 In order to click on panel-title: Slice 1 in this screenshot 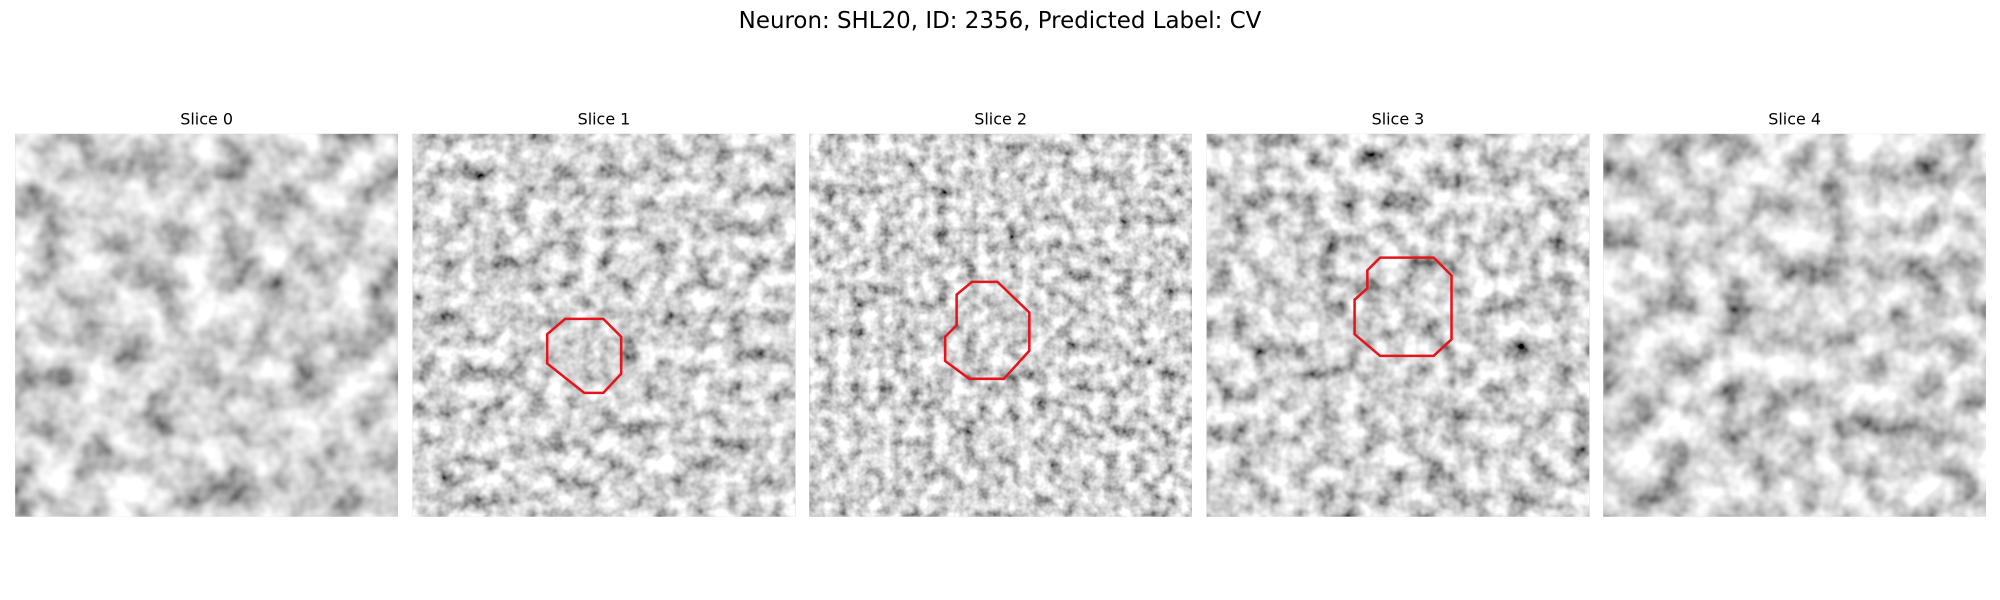, I will do `click(604, 118)`.